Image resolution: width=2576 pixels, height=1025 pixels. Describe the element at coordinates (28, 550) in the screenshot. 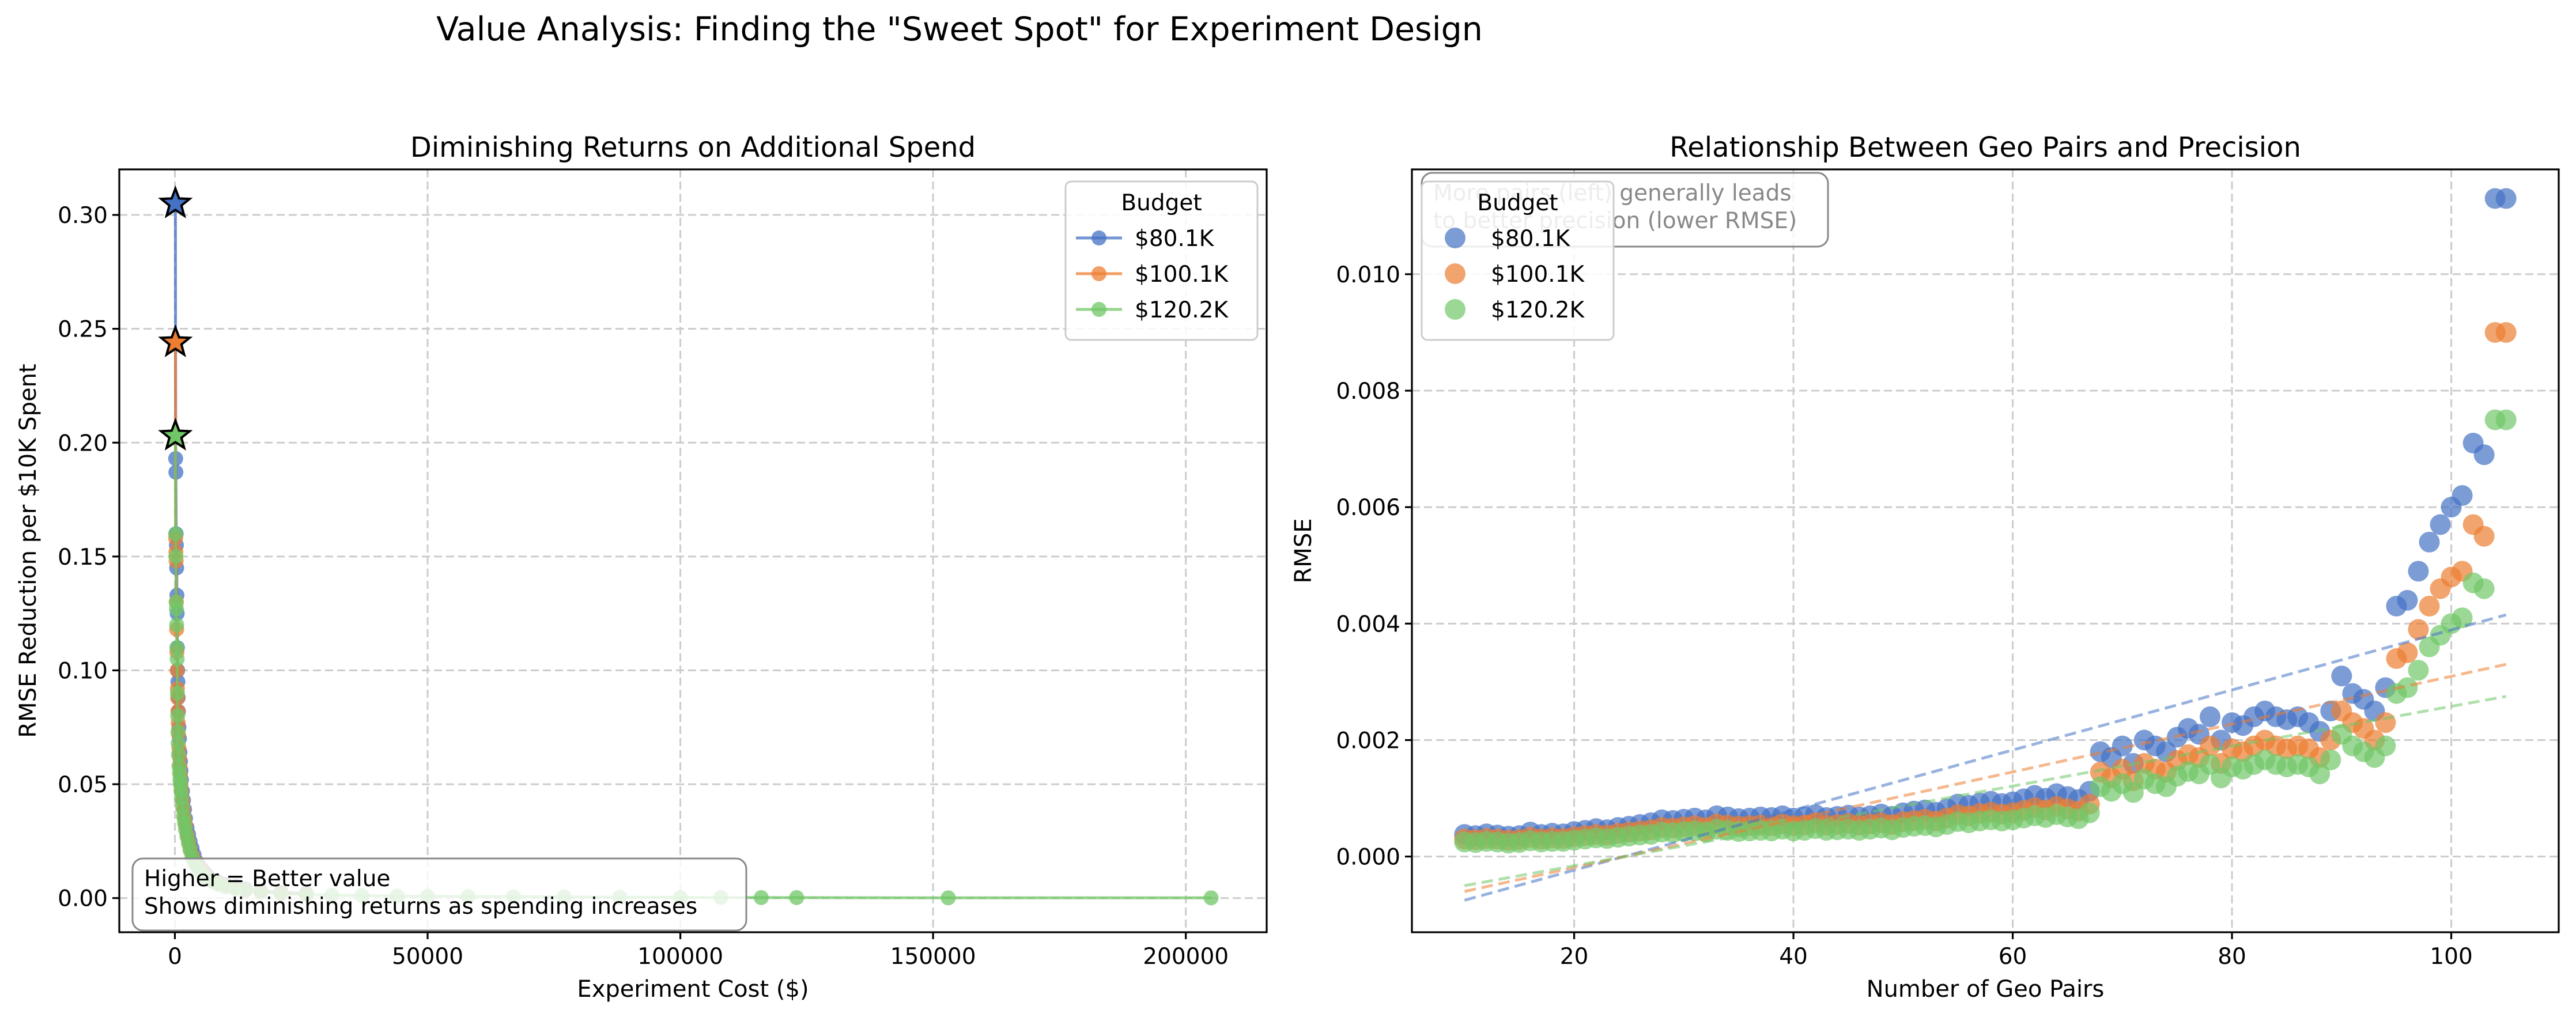

I see `y-axis-label: RMSE Reduction per $10K Spent` at that location.